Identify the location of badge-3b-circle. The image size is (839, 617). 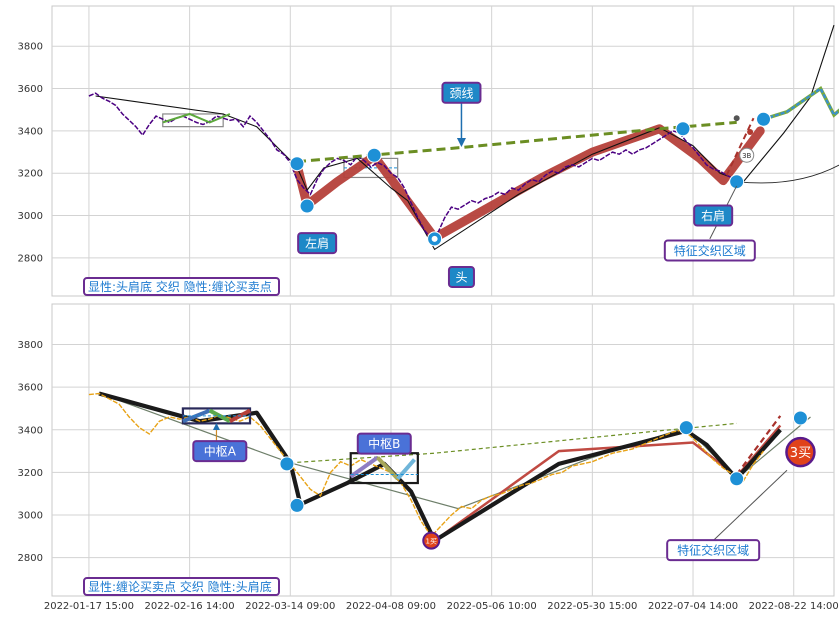
(747, 155).